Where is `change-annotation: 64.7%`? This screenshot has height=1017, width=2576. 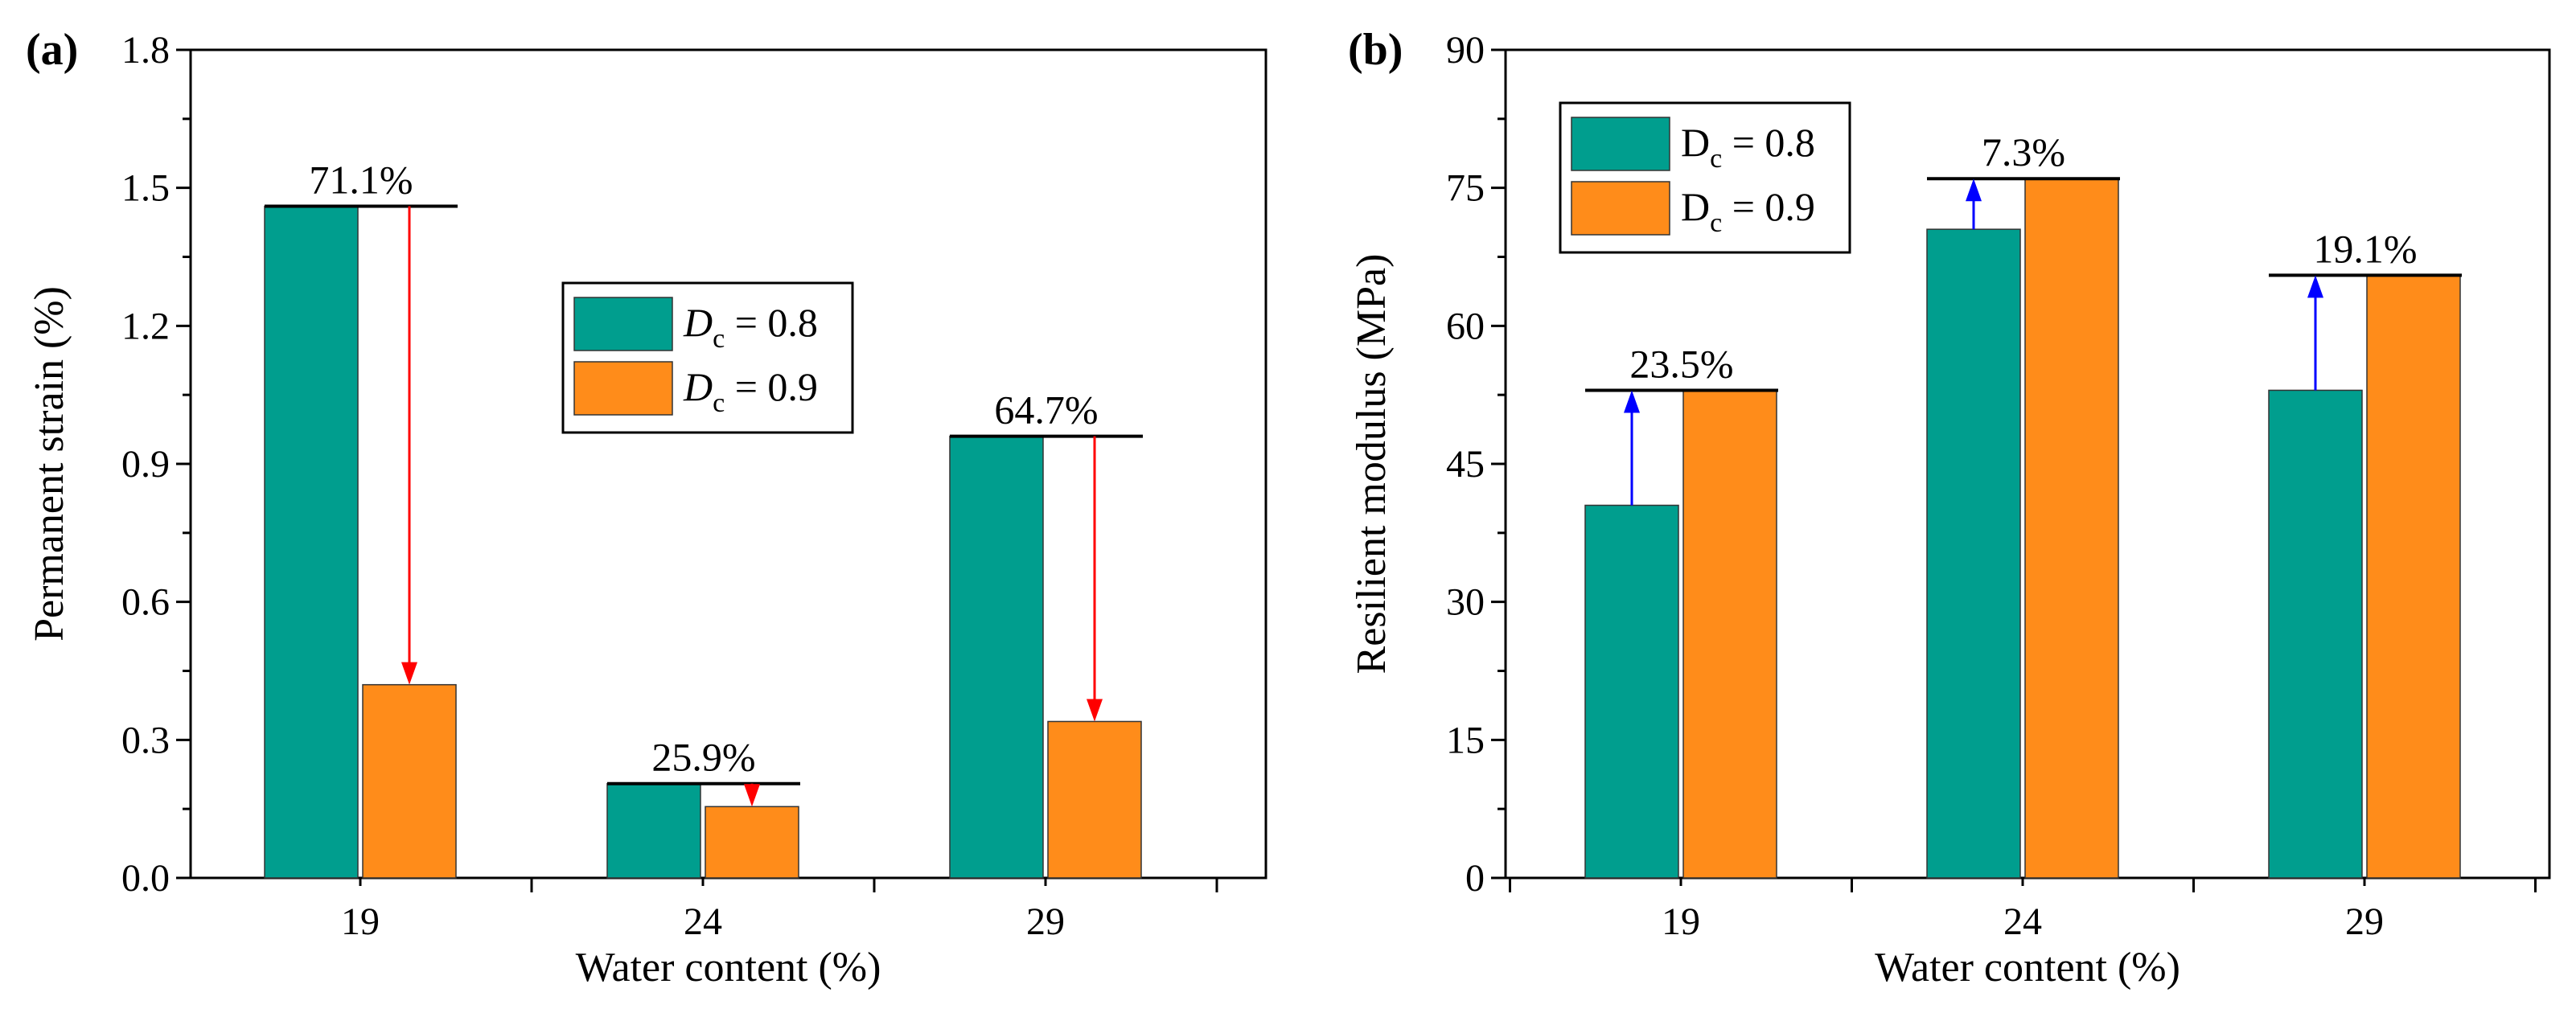 change-annotation: 64.7% is located at coordinates (1046, 411).